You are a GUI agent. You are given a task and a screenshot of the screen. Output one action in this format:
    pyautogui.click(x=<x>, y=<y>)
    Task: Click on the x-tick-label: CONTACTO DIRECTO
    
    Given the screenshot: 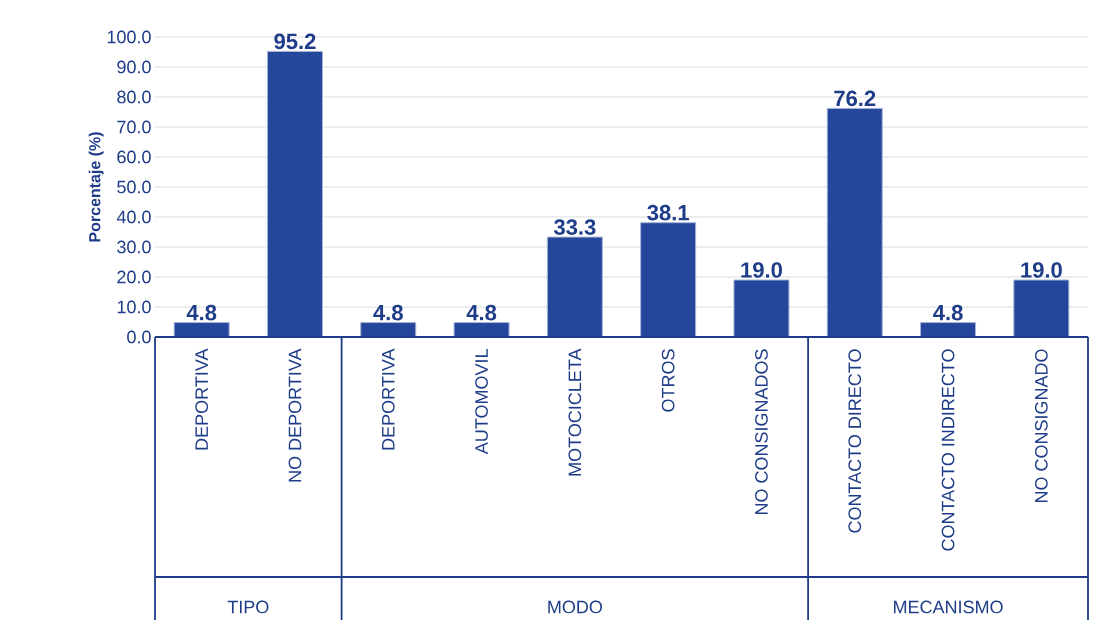 What is the action you would take?
    pyautogui.click(x=855, y=441)
    